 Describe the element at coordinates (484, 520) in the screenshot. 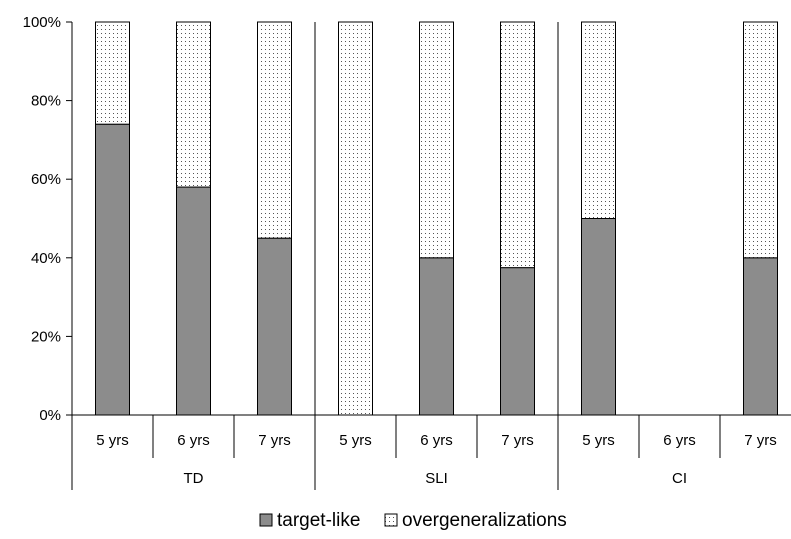

I see `legend-label-overgeneralizations: overgeneralizations` at that location.